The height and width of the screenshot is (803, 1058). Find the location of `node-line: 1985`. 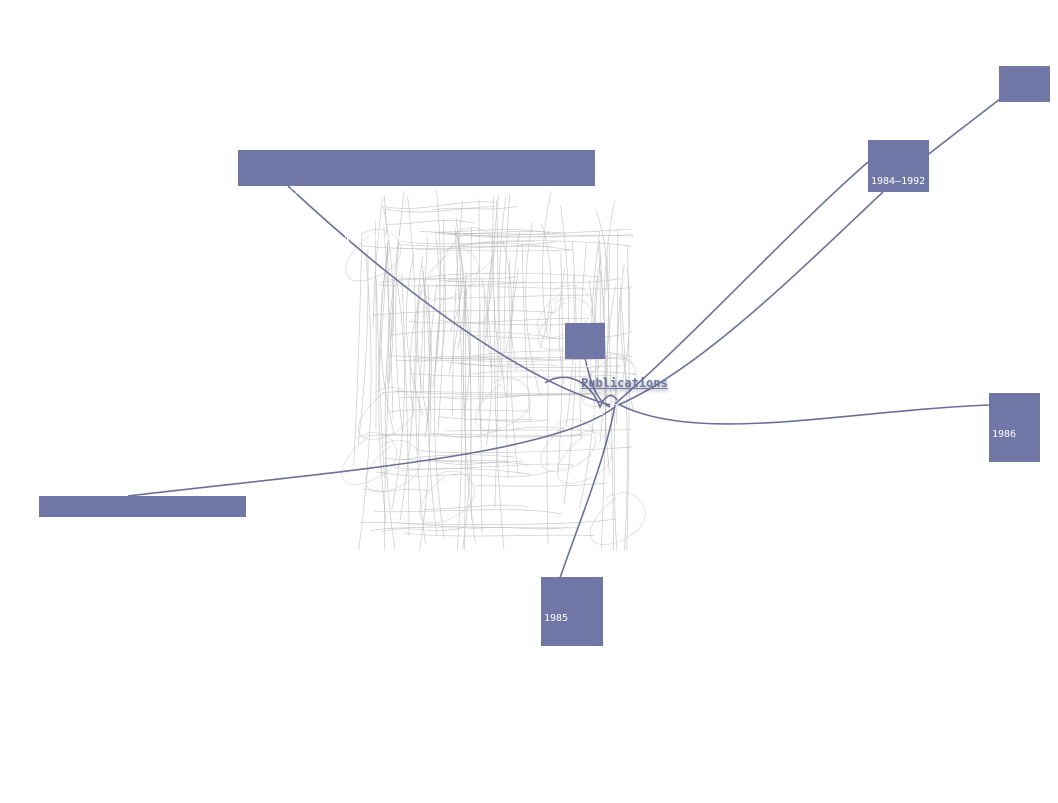

node-line: 1985 is located at coordinates (556, 618).